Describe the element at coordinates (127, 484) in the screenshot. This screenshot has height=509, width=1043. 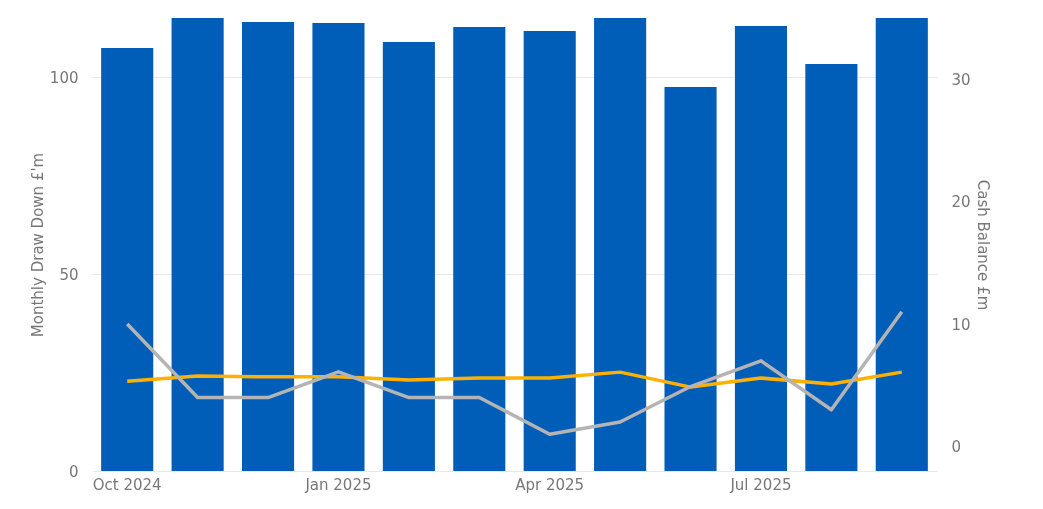
I see `x-tick-label: Oct 2024` at that location.